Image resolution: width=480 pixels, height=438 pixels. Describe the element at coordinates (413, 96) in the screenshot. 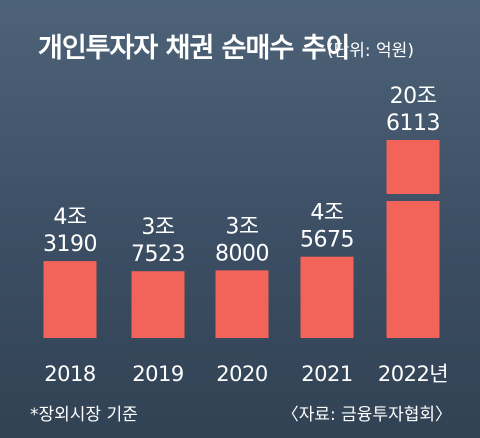

I see `value-label-2022년-line1: 20조` at that location.